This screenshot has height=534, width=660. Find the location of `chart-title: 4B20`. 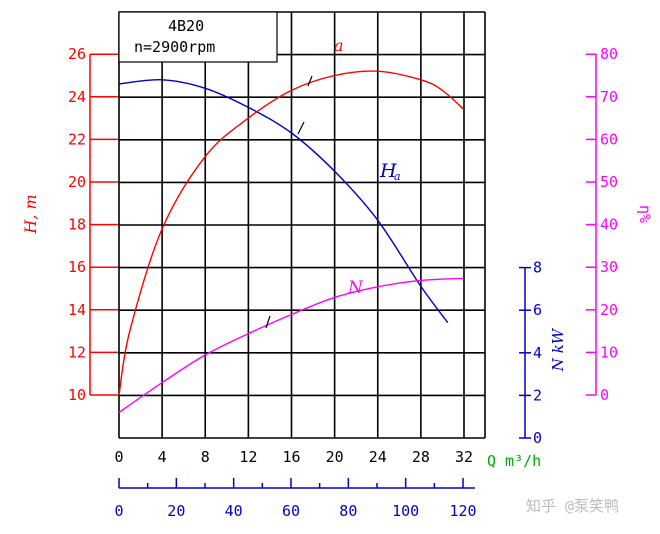

chart-title: 4B20 is located at coordinates (186, 26).